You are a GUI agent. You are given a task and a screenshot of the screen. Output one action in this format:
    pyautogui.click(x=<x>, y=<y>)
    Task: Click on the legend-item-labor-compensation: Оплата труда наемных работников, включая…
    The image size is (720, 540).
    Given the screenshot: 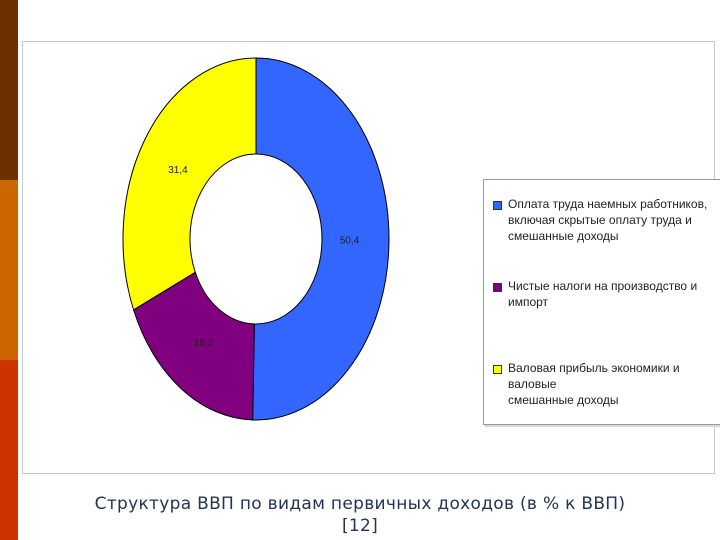 What is the action you would take?
    pyautogui.click(x=606, y=220)
    